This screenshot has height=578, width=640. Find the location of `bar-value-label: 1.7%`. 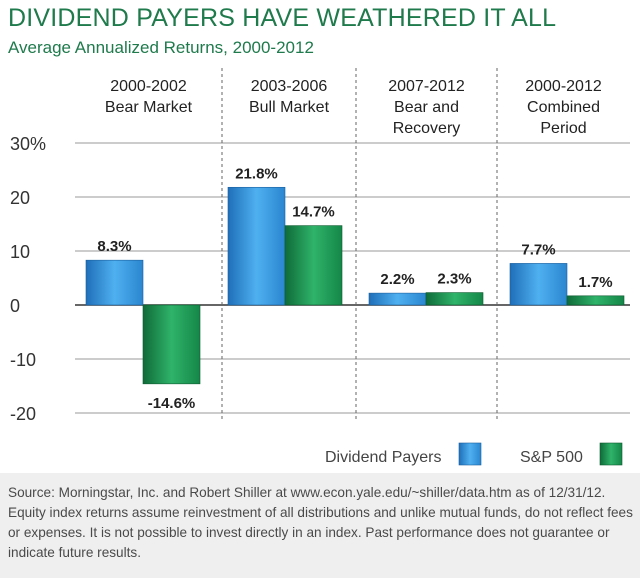

bar-value-label: 1.7% is located at coordinates (595, 282).